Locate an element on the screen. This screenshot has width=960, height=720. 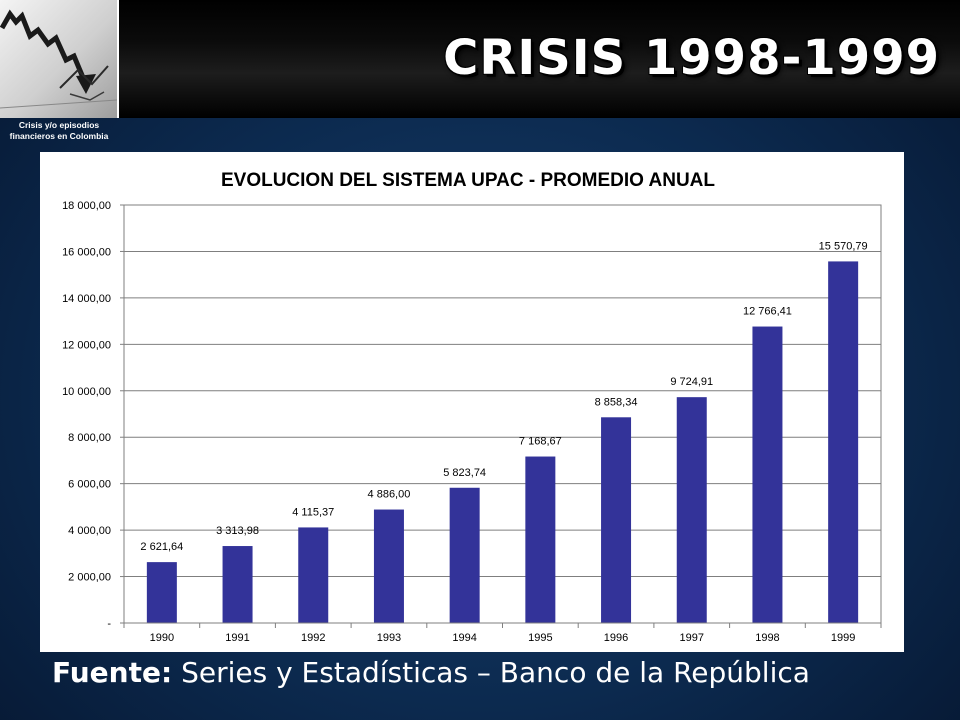
bar-1992 is located at coordinates (313, 575).